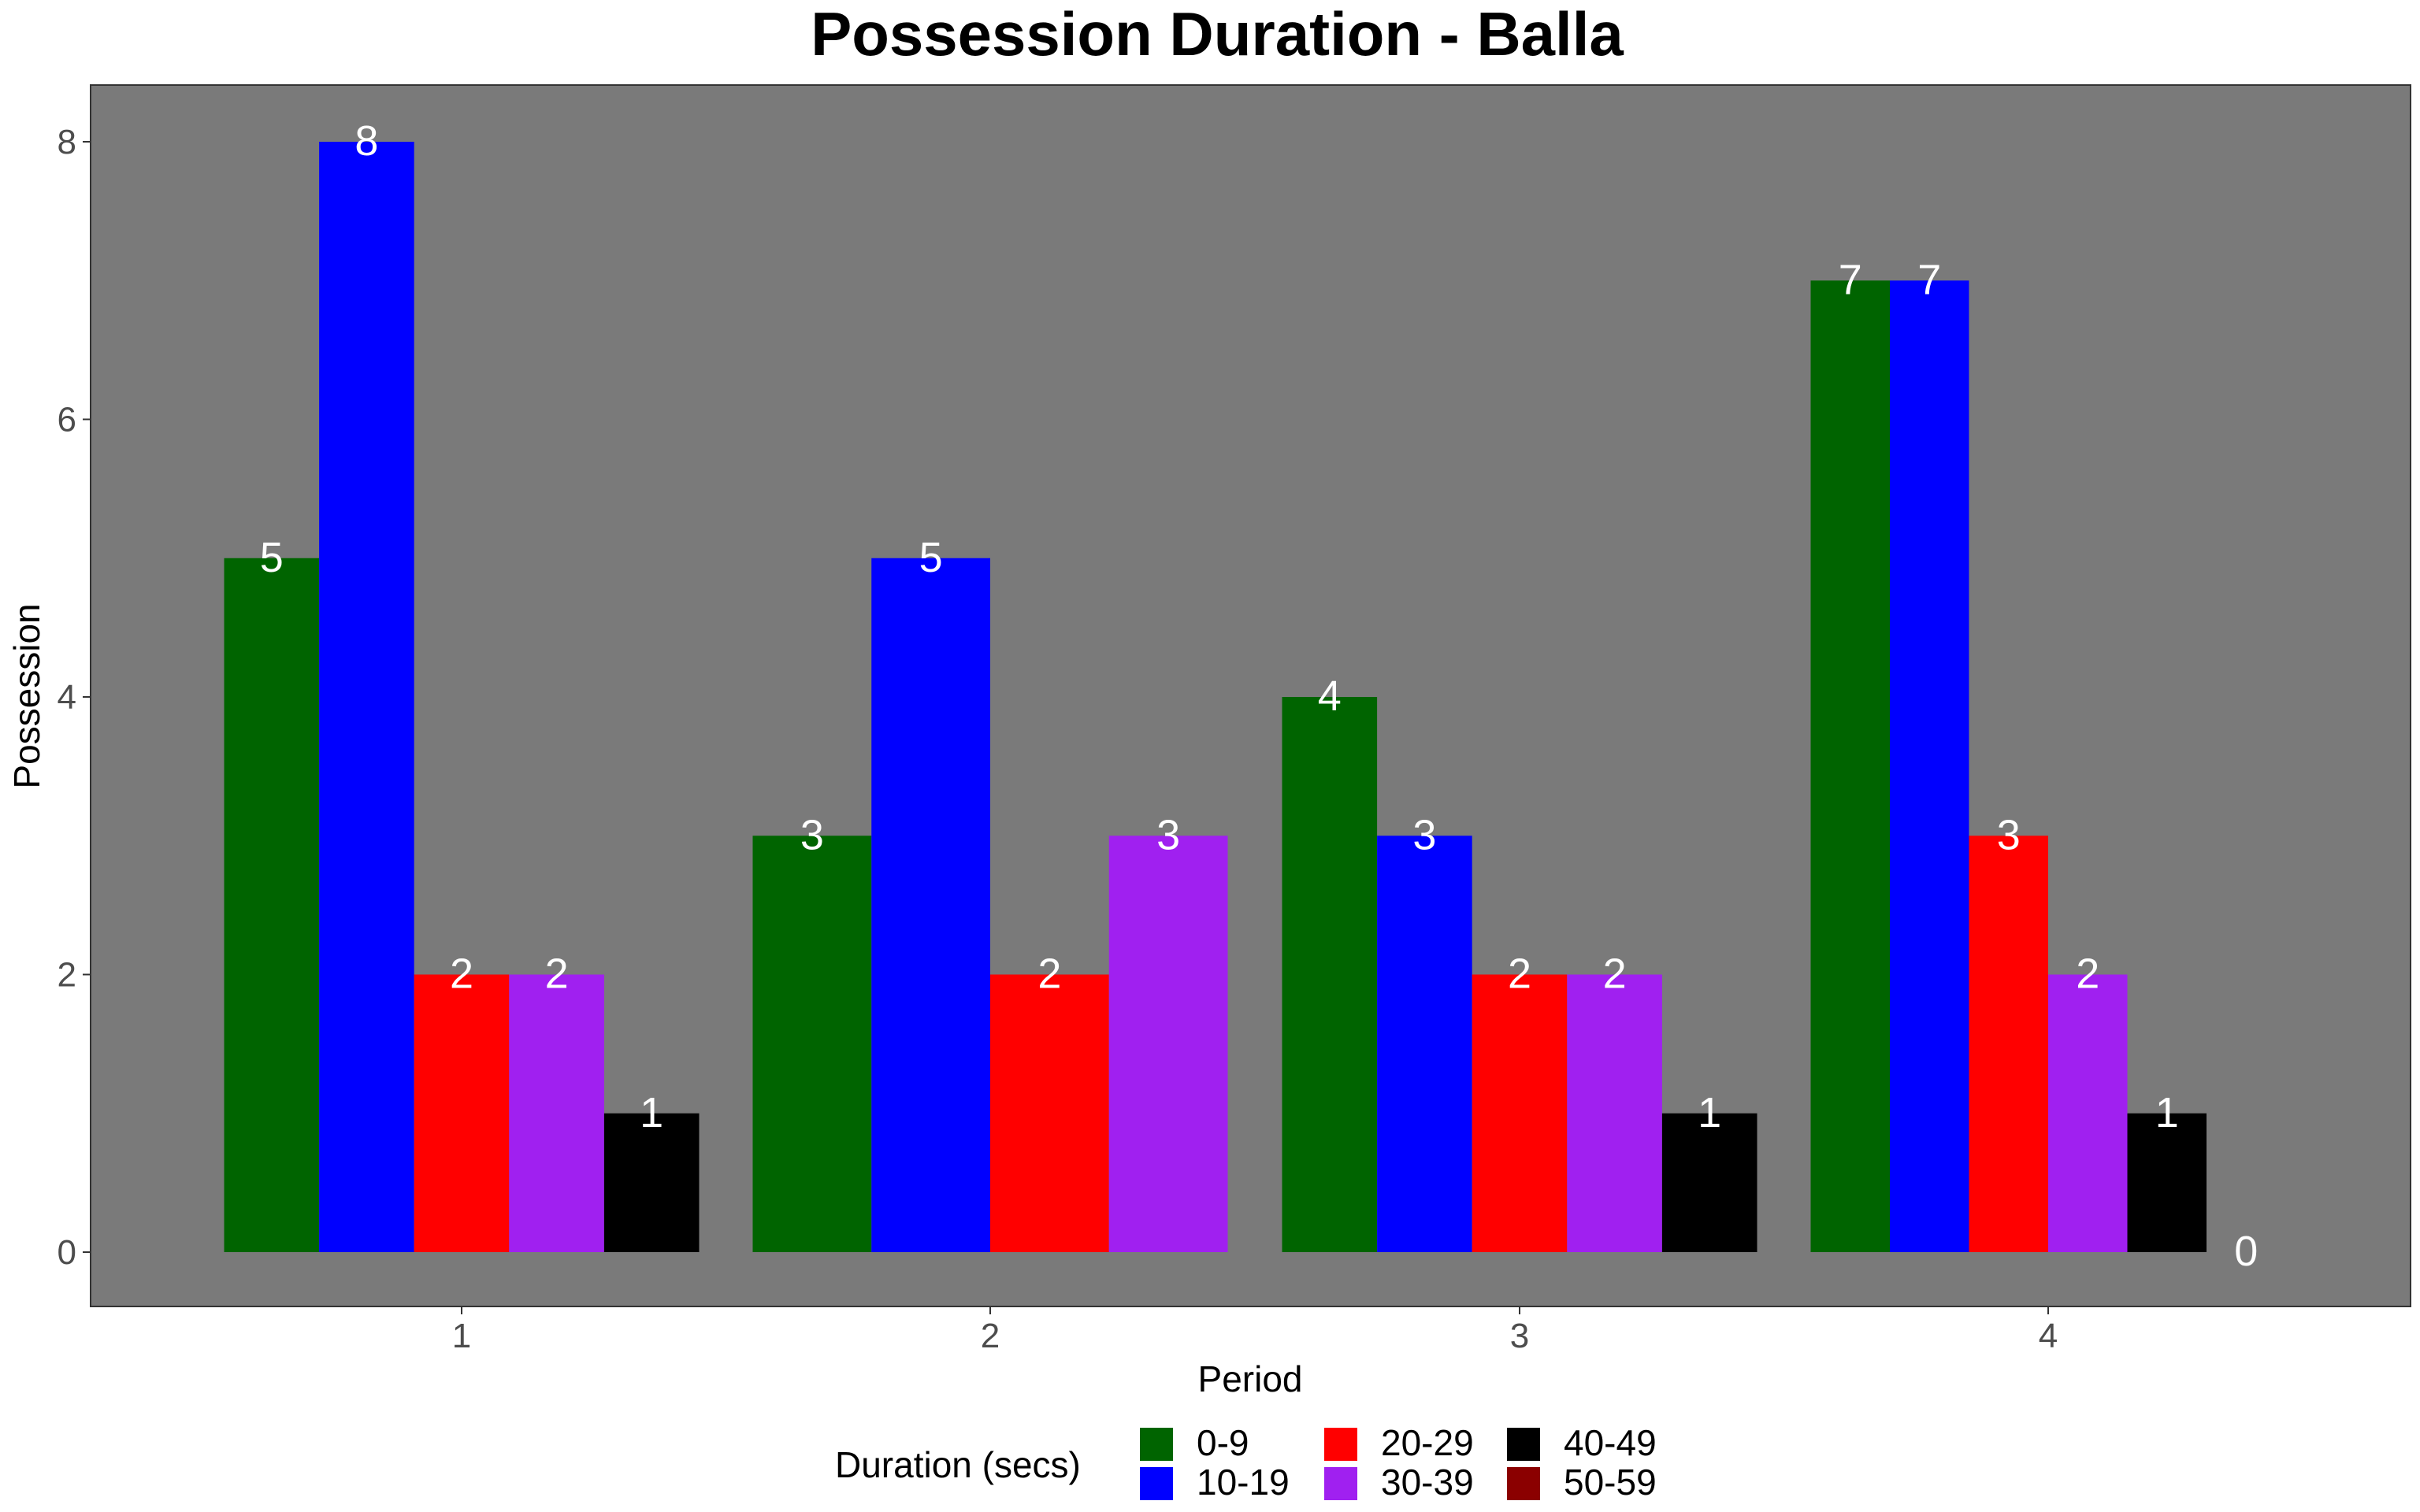 Image resolution: width=2420 pixels, height=1512 pixels. I want to click on x-tick-label: 3, so click(1519, 1336).